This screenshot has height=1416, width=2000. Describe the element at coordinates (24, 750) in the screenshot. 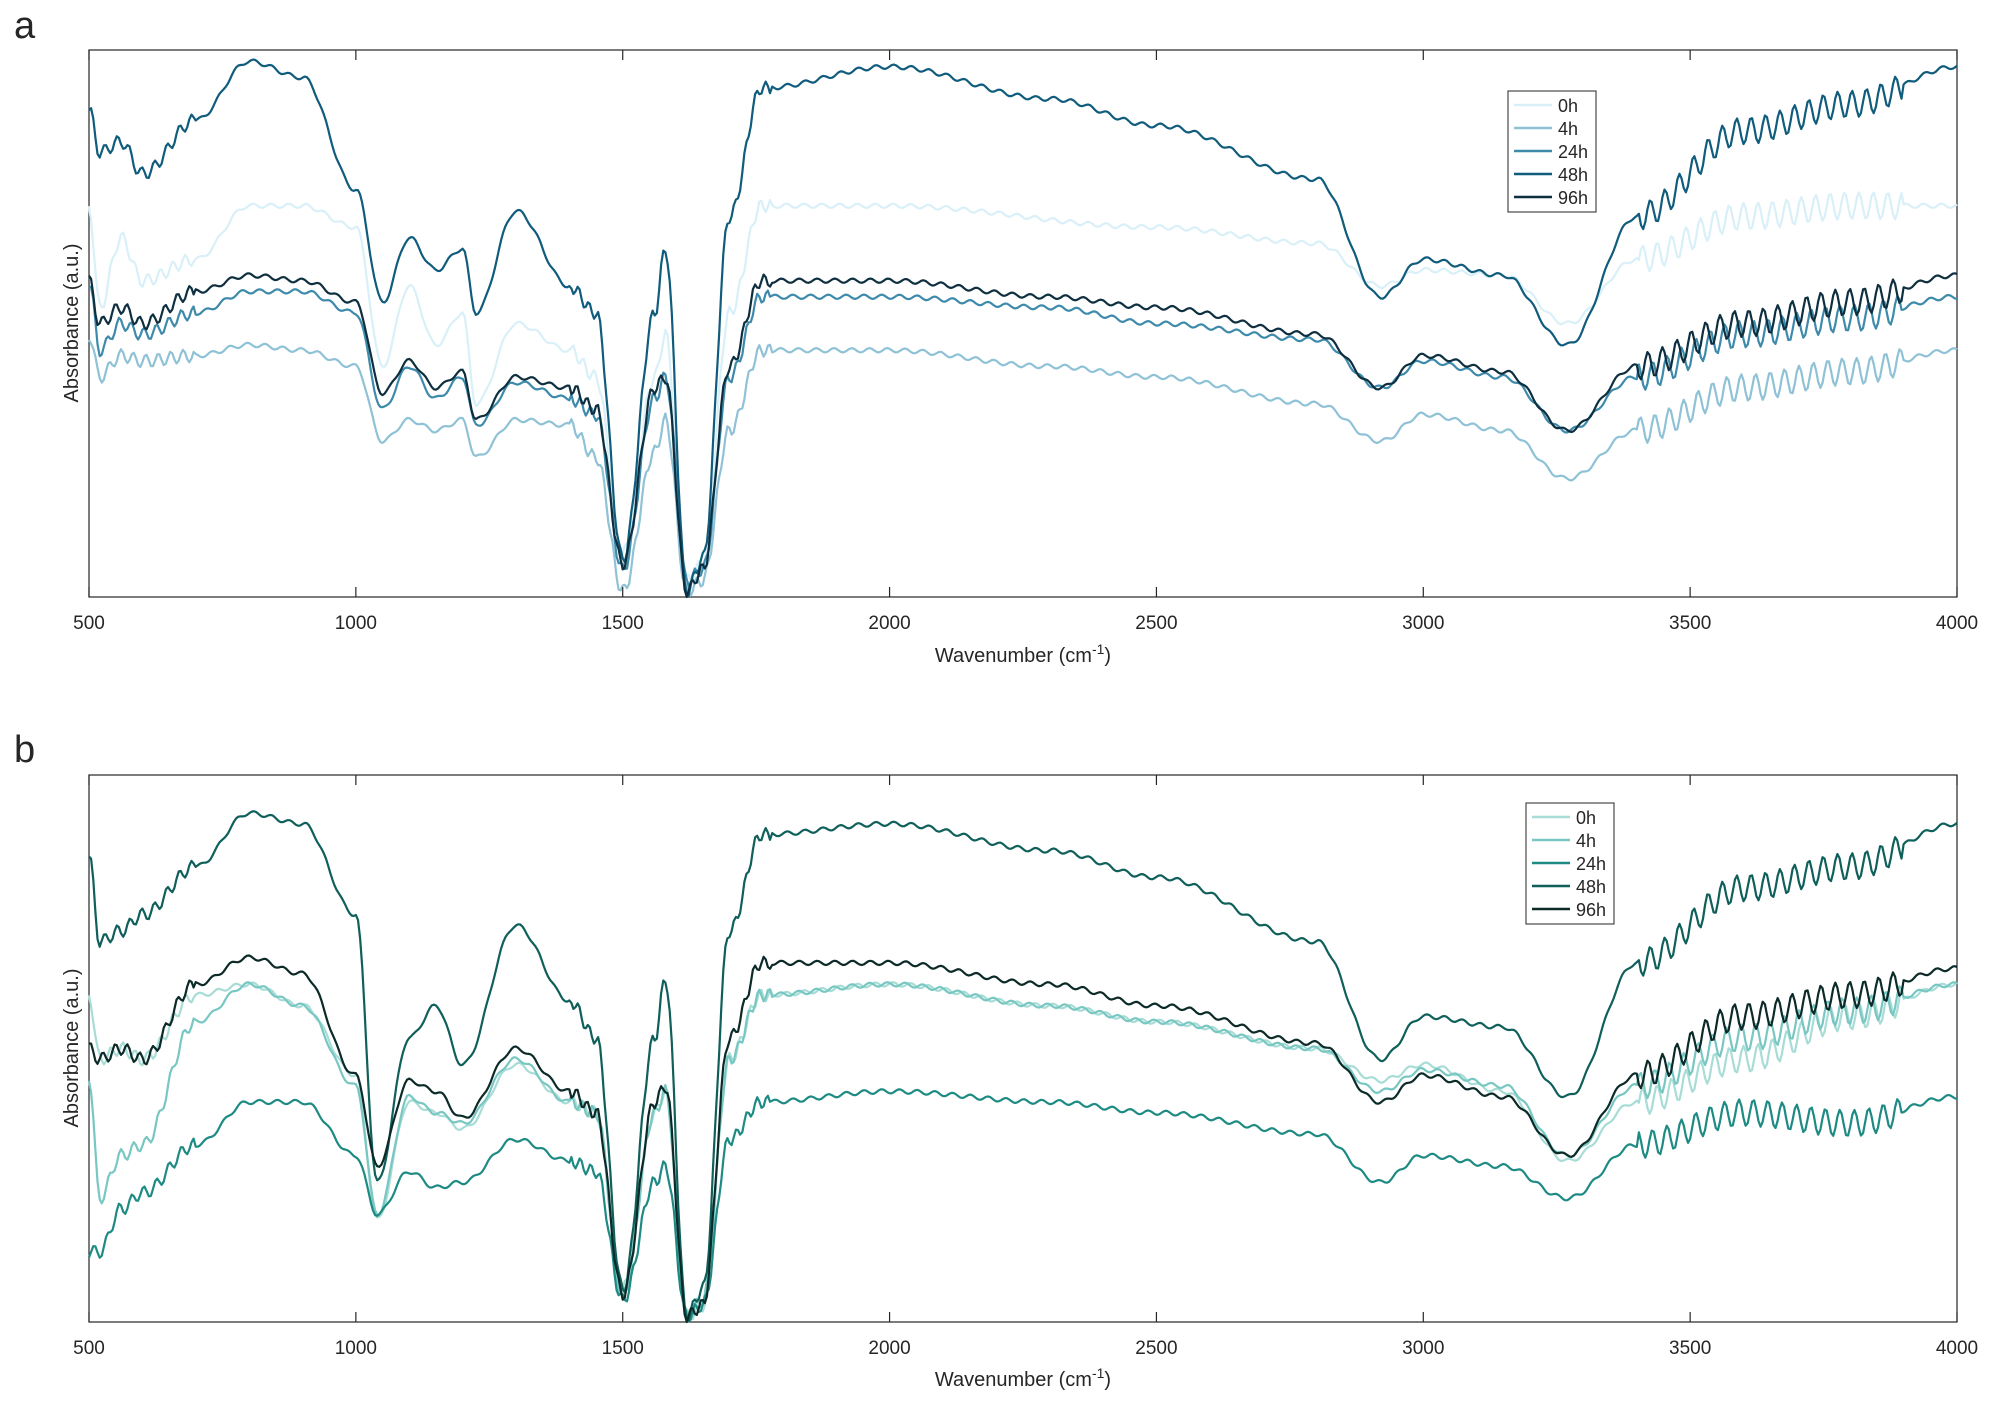

I see `panel-label: b` at that location.